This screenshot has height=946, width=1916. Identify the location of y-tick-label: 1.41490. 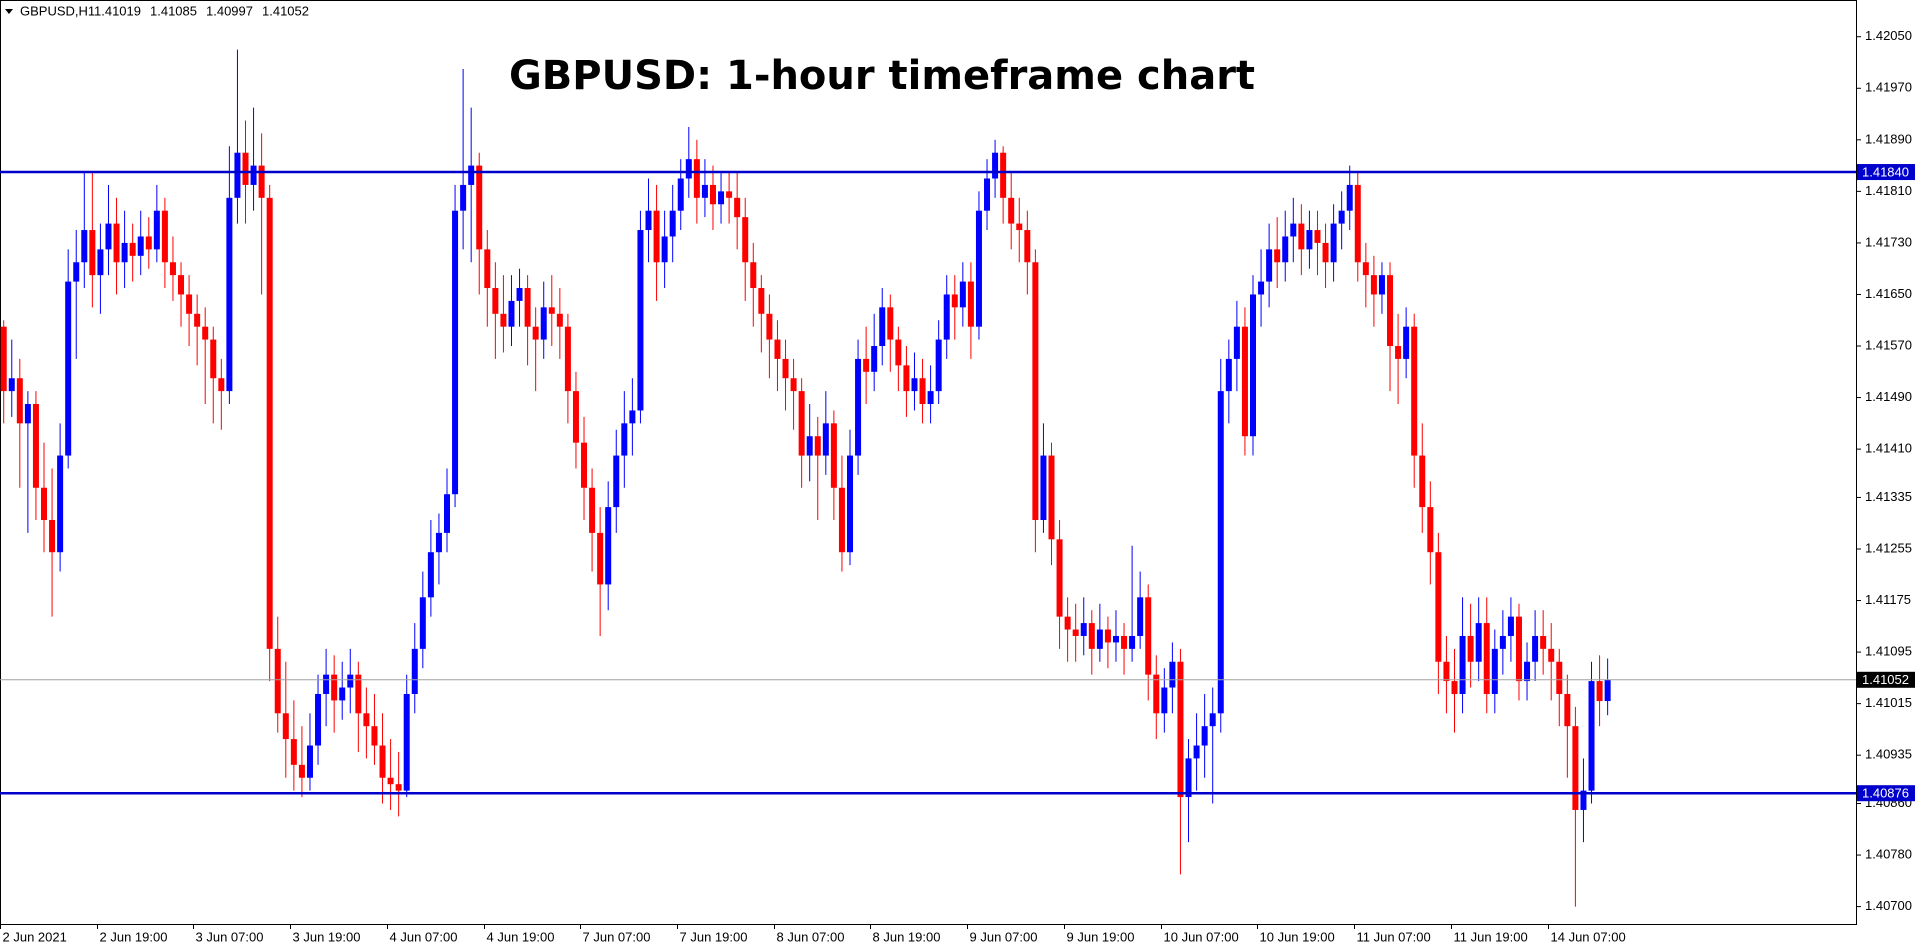
(1888, 396).